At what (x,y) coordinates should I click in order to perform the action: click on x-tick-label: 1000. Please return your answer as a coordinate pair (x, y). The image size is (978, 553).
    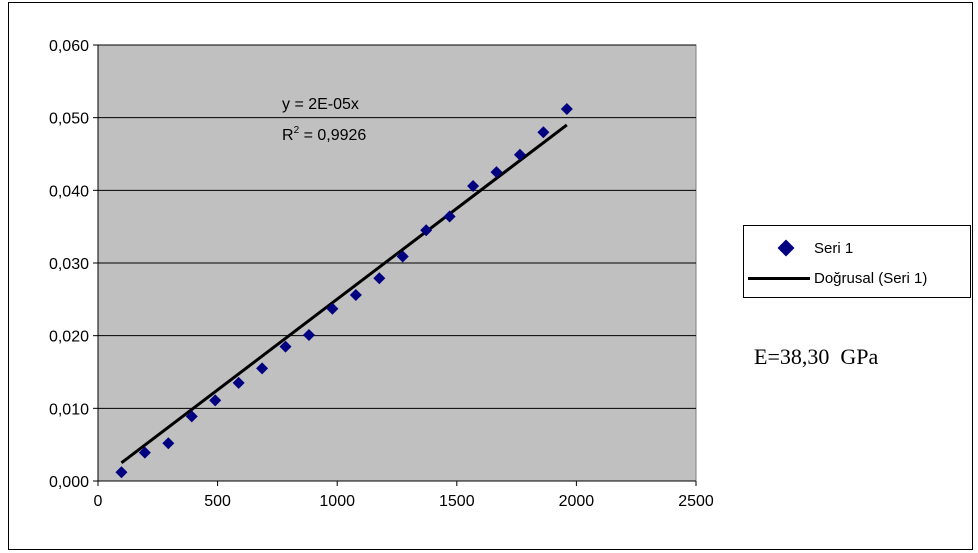
    Looking at the image, I should click on (337, 501).